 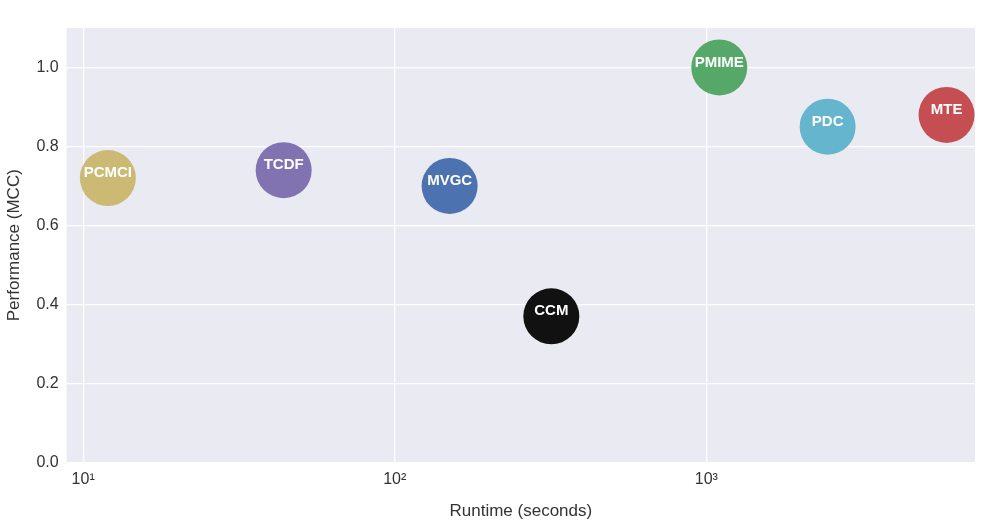 What do you see at coordinates (83, 479) in the screenshot?
I see `x-tick-label: 10¹` at bounding box center [83, 479].